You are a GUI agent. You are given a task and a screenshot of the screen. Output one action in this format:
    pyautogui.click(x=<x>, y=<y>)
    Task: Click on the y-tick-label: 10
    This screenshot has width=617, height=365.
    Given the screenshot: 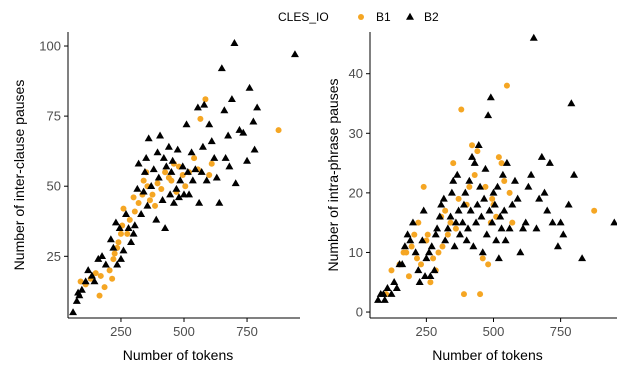 What is the action you would take?
    pyautogui.click(x=356, y=252)
    